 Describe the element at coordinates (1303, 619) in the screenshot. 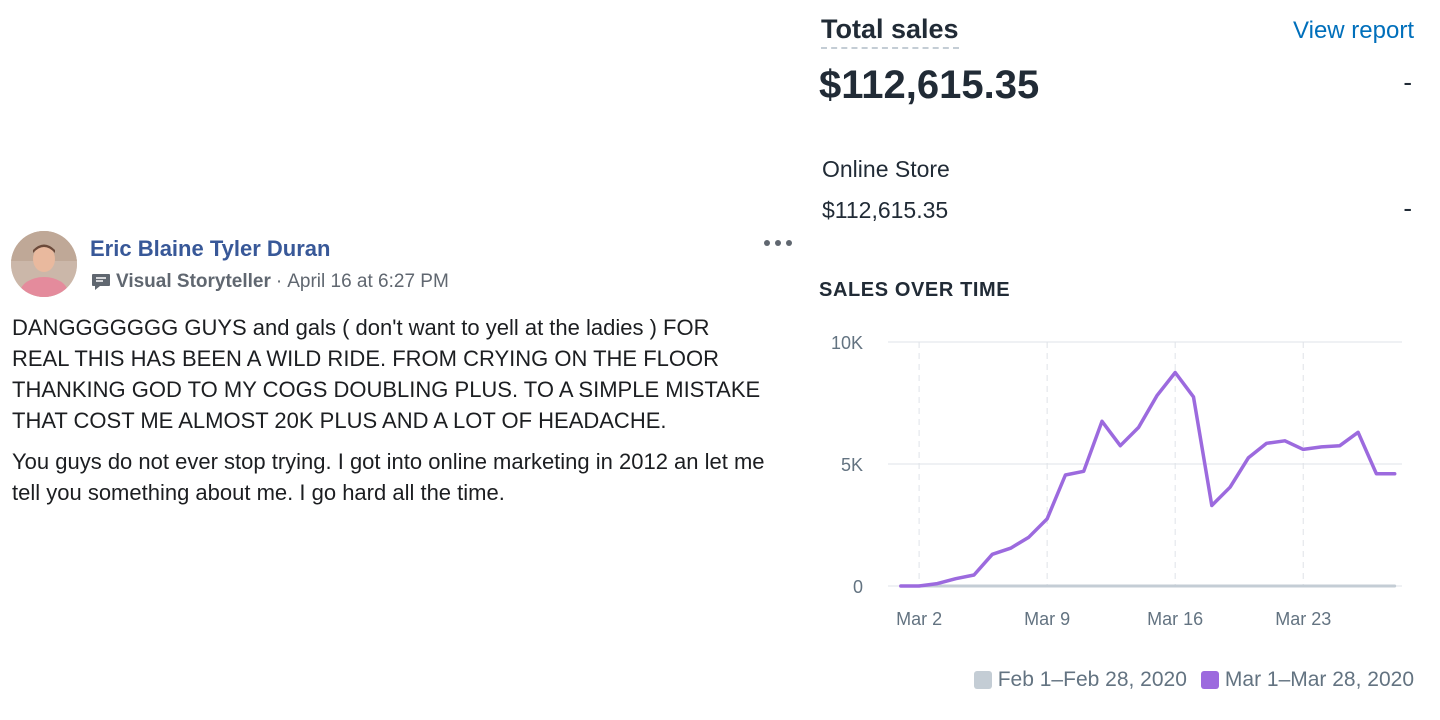

I see `x-tick-label: Mar 23` at that location.